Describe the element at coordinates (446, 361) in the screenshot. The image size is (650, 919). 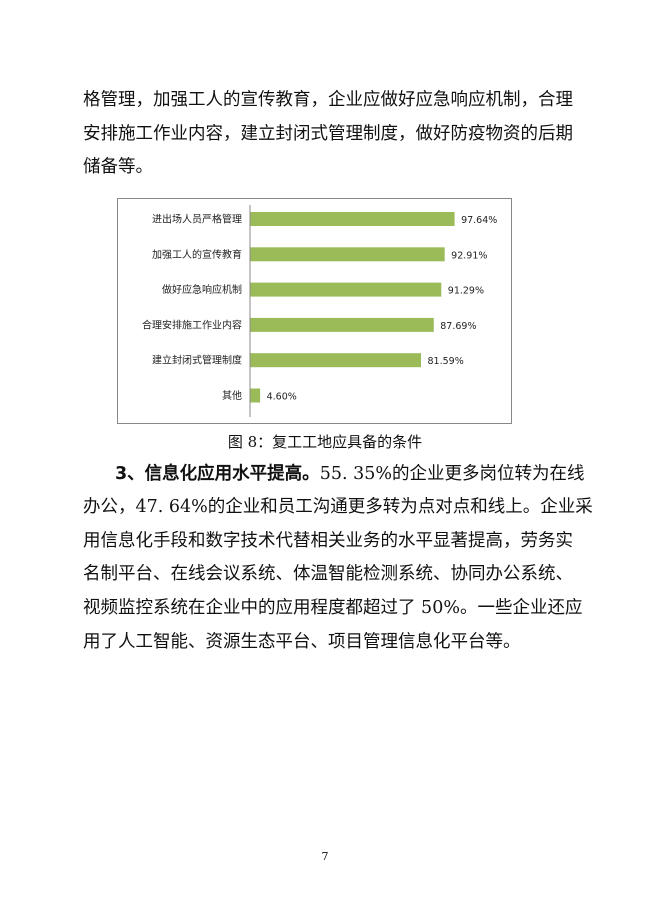
I see `data-label: 81.59%` at that location.